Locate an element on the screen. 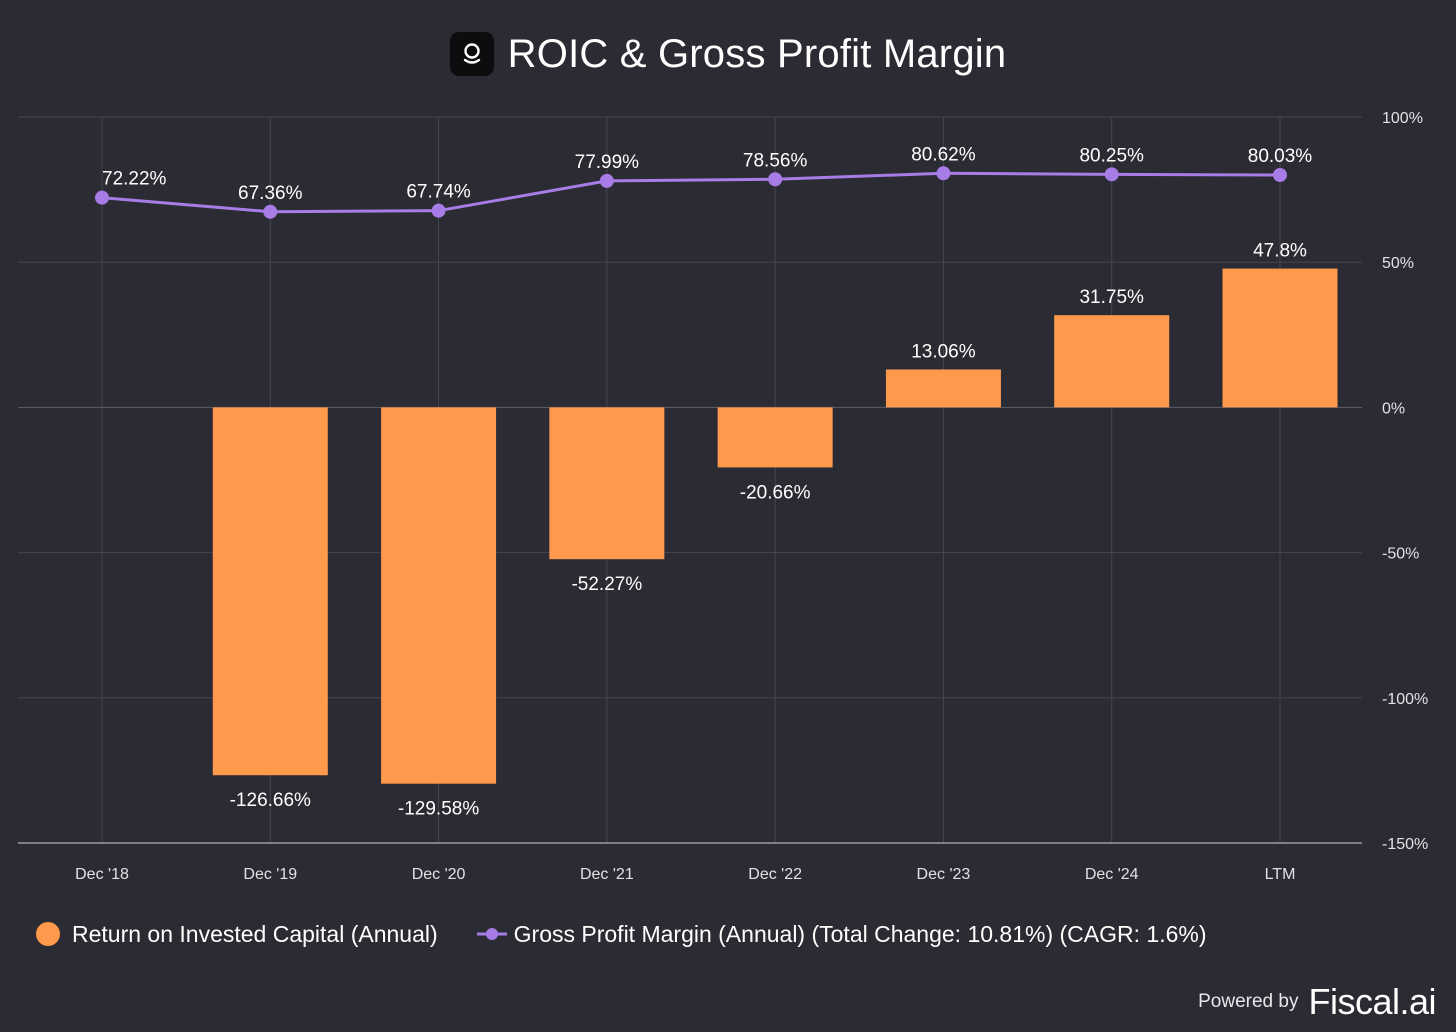 Image resolution: width=1456 pixels, height=1032 pixels. brand-logo-text: Fiscal.ai is located at coordinates (1372, 1001).